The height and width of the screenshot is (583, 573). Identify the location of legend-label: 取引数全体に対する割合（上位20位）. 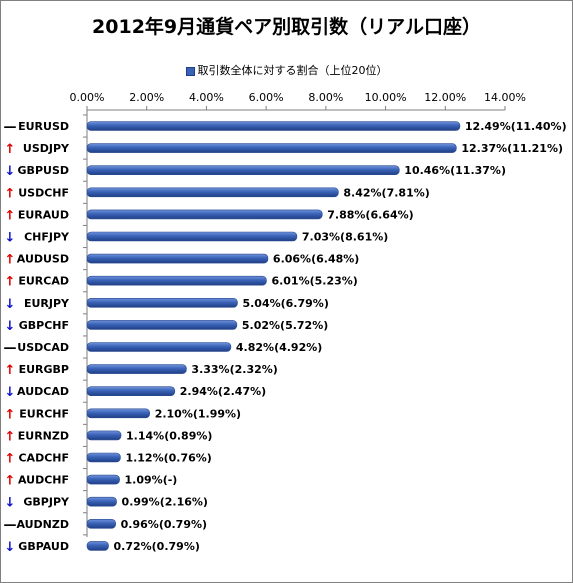
(292, 70).